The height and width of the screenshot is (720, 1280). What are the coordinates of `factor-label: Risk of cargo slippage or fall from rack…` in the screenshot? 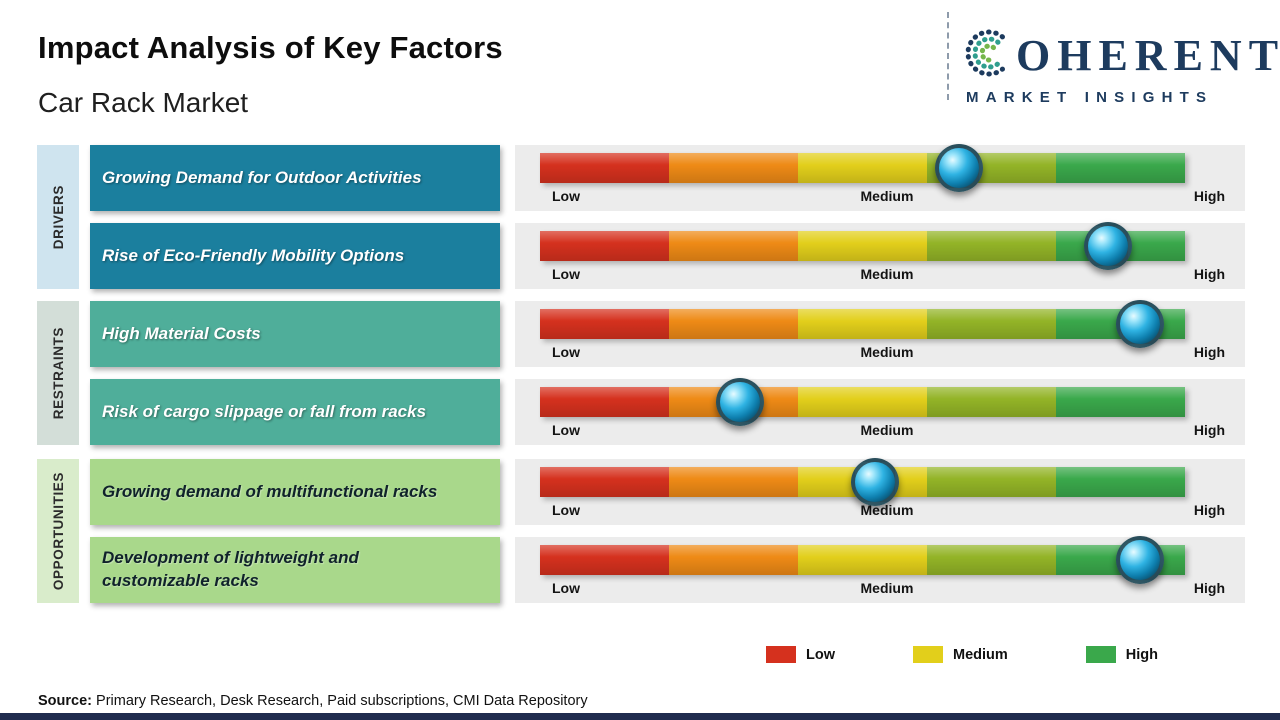 It's located at (264, 411).